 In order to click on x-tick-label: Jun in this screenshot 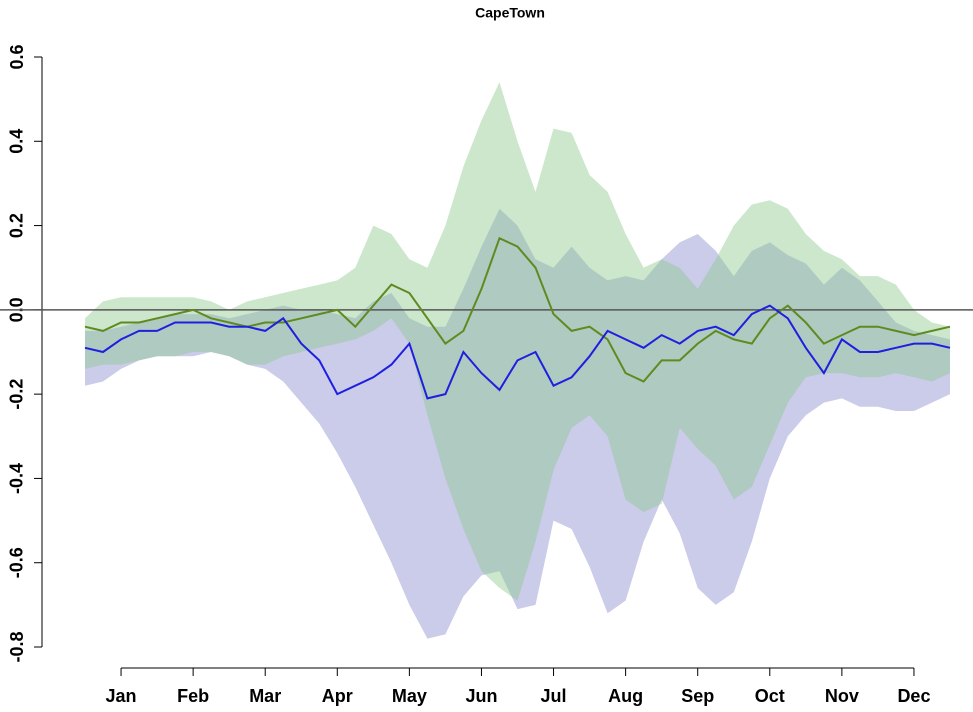, I will do `click(481, 696)`.